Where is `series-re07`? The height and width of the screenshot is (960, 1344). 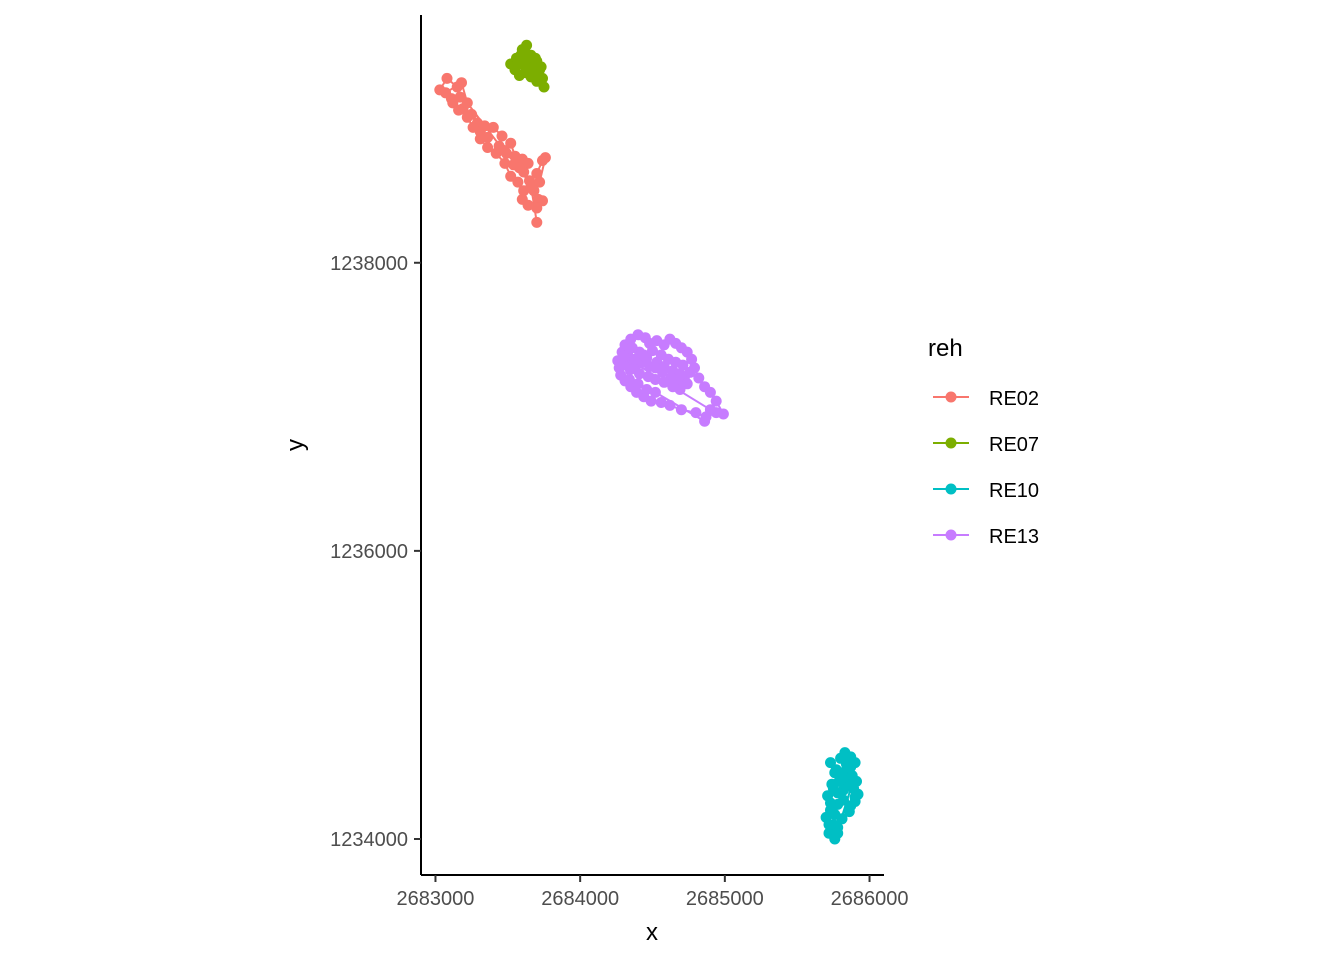 series-re07 is located at coordinates (527, 66).